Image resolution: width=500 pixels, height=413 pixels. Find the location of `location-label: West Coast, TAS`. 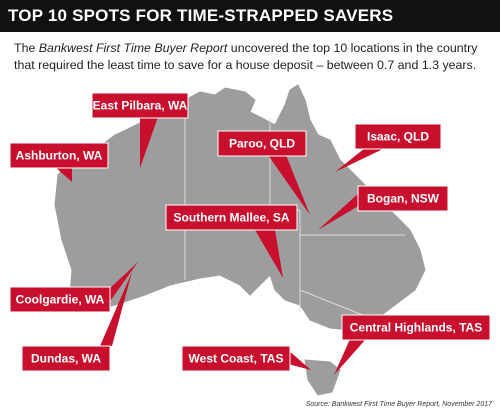

location-label: West Coast, TAS is located at coordinates (236, 359).